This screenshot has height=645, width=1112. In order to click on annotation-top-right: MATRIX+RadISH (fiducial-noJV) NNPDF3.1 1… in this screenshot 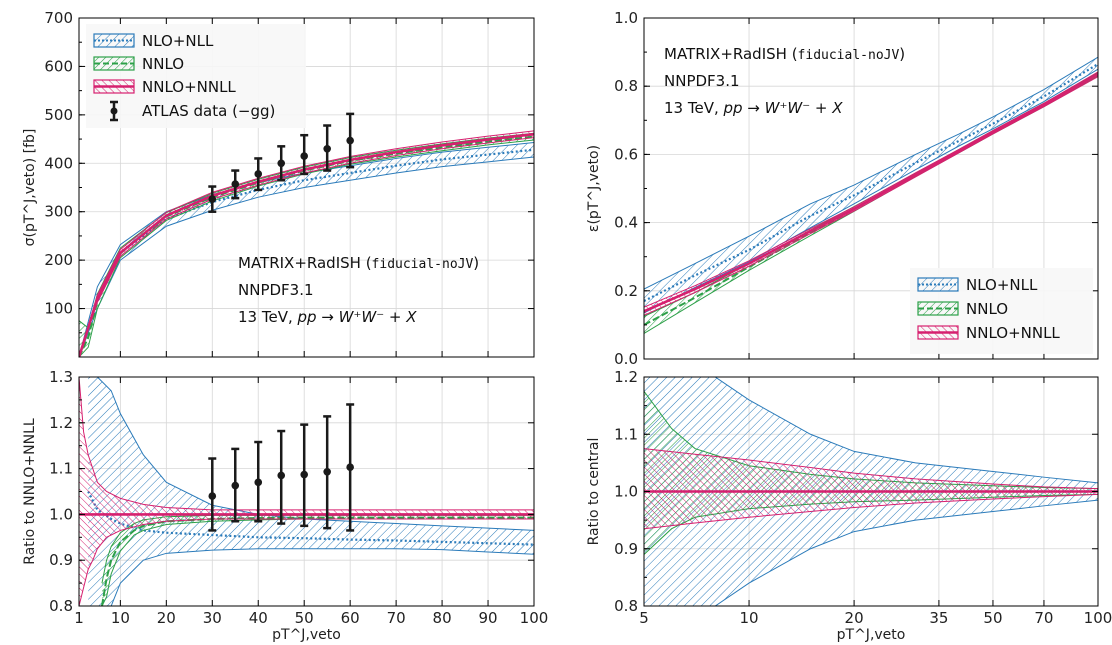, I will do `click(784, 81)`.